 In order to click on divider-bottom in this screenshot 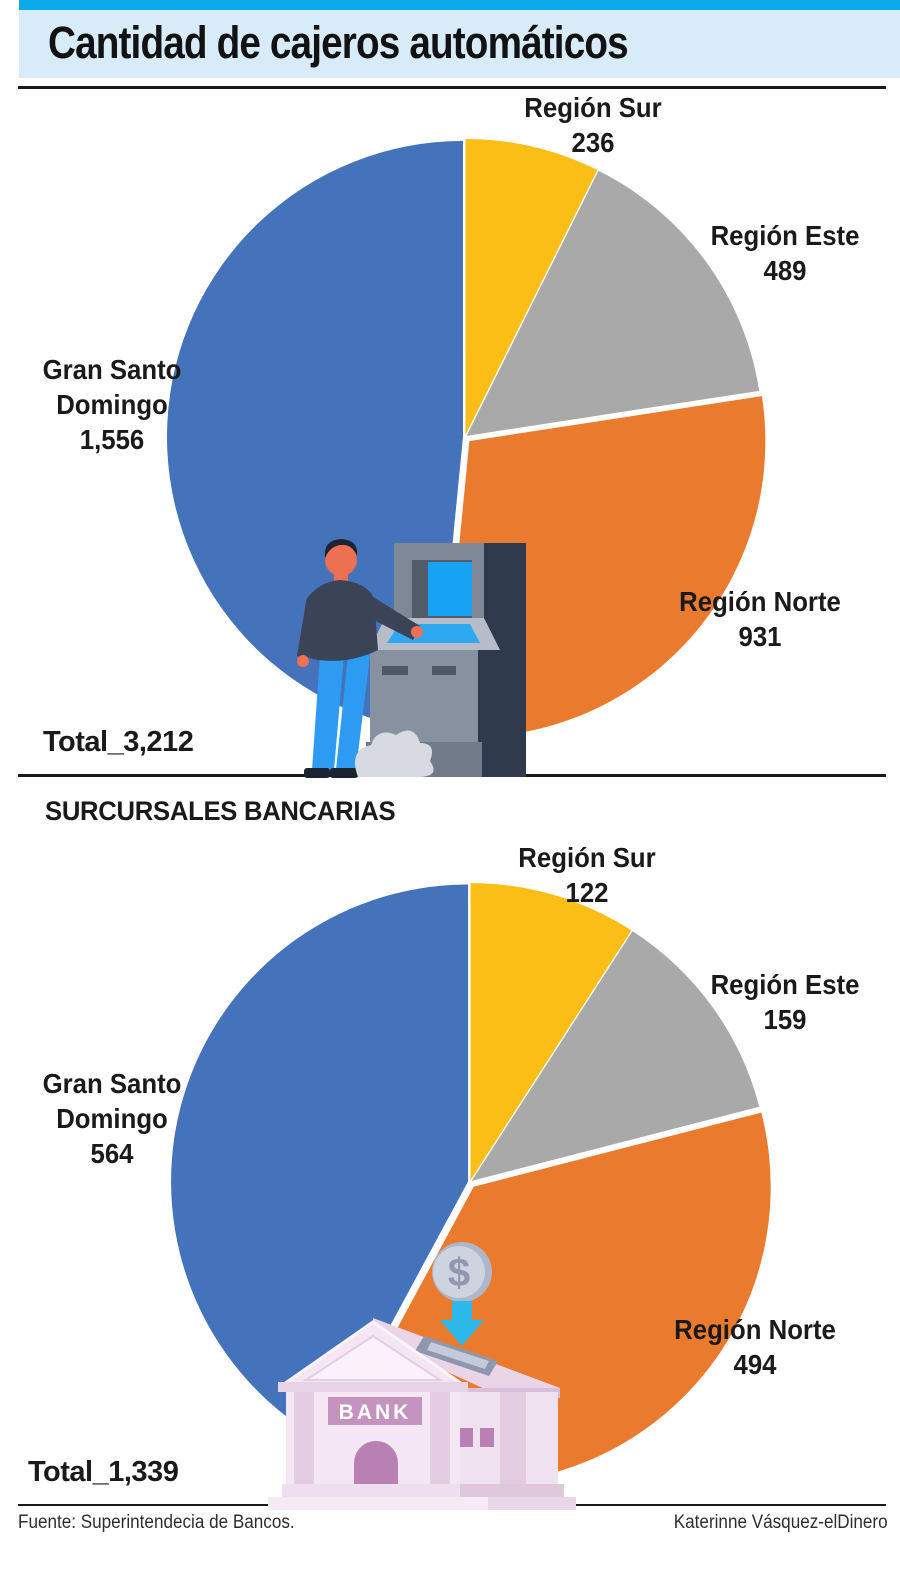, I will do `click(452, 1505)`.